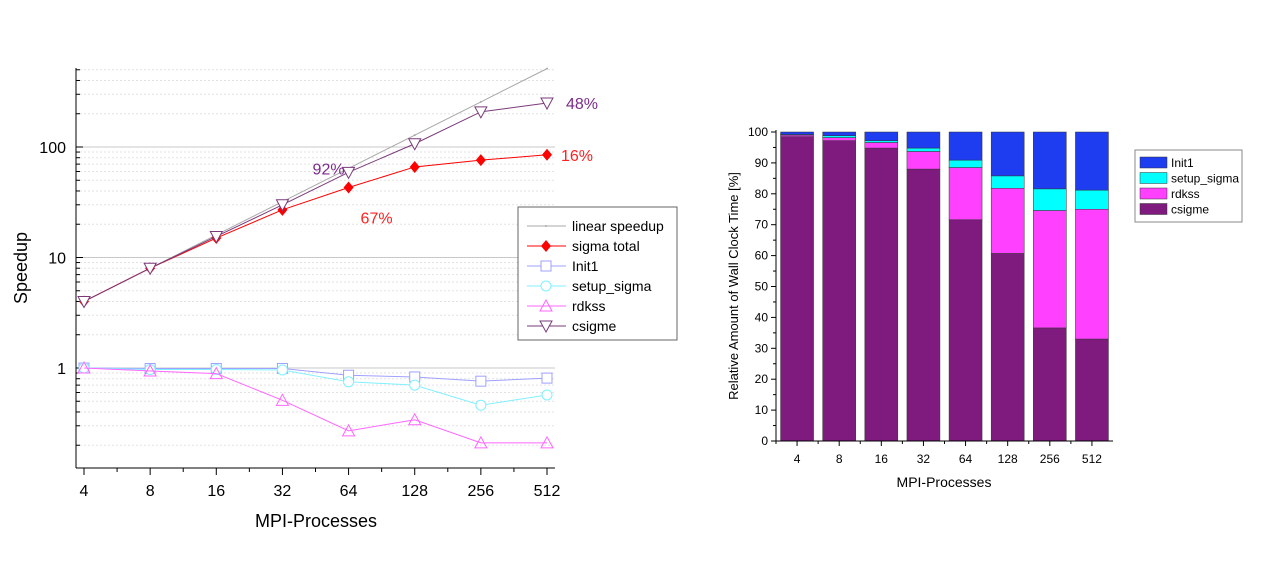 The image size is (1265, 581). Describe the element at coordinates (377, 219) in the screenshot. I see `annotation-label: 67%` at that location.